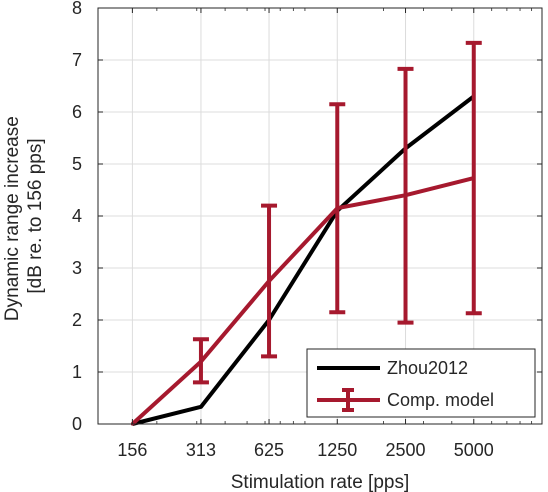  Describe the element at coordinates (405, 450) in the screenshot. I see `x-tick-label: 2500` at that location.